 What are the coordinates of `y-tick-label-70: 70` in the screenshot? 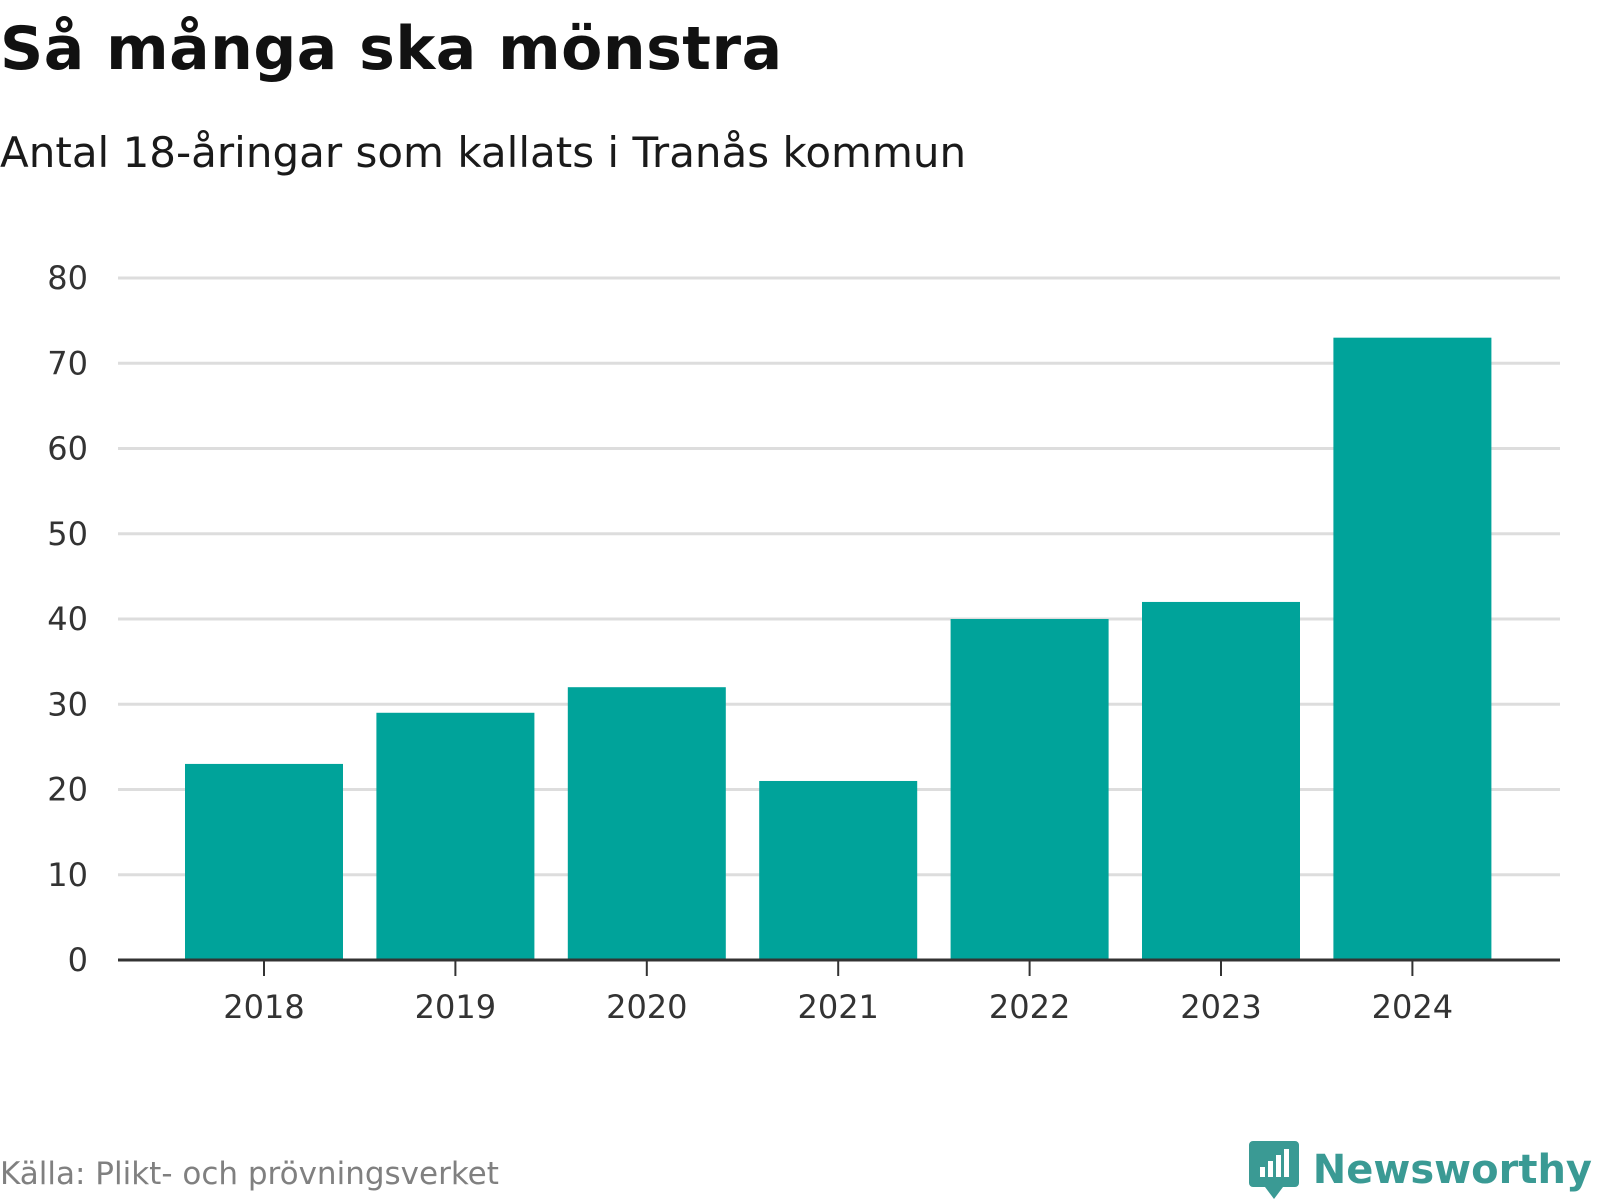 It's located at (67, 363).